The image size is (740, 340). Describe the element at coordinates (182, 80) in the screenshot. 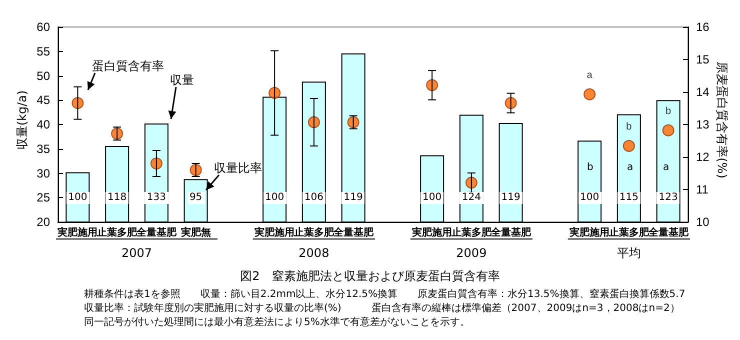

I see `annotation: 収量` at that location.